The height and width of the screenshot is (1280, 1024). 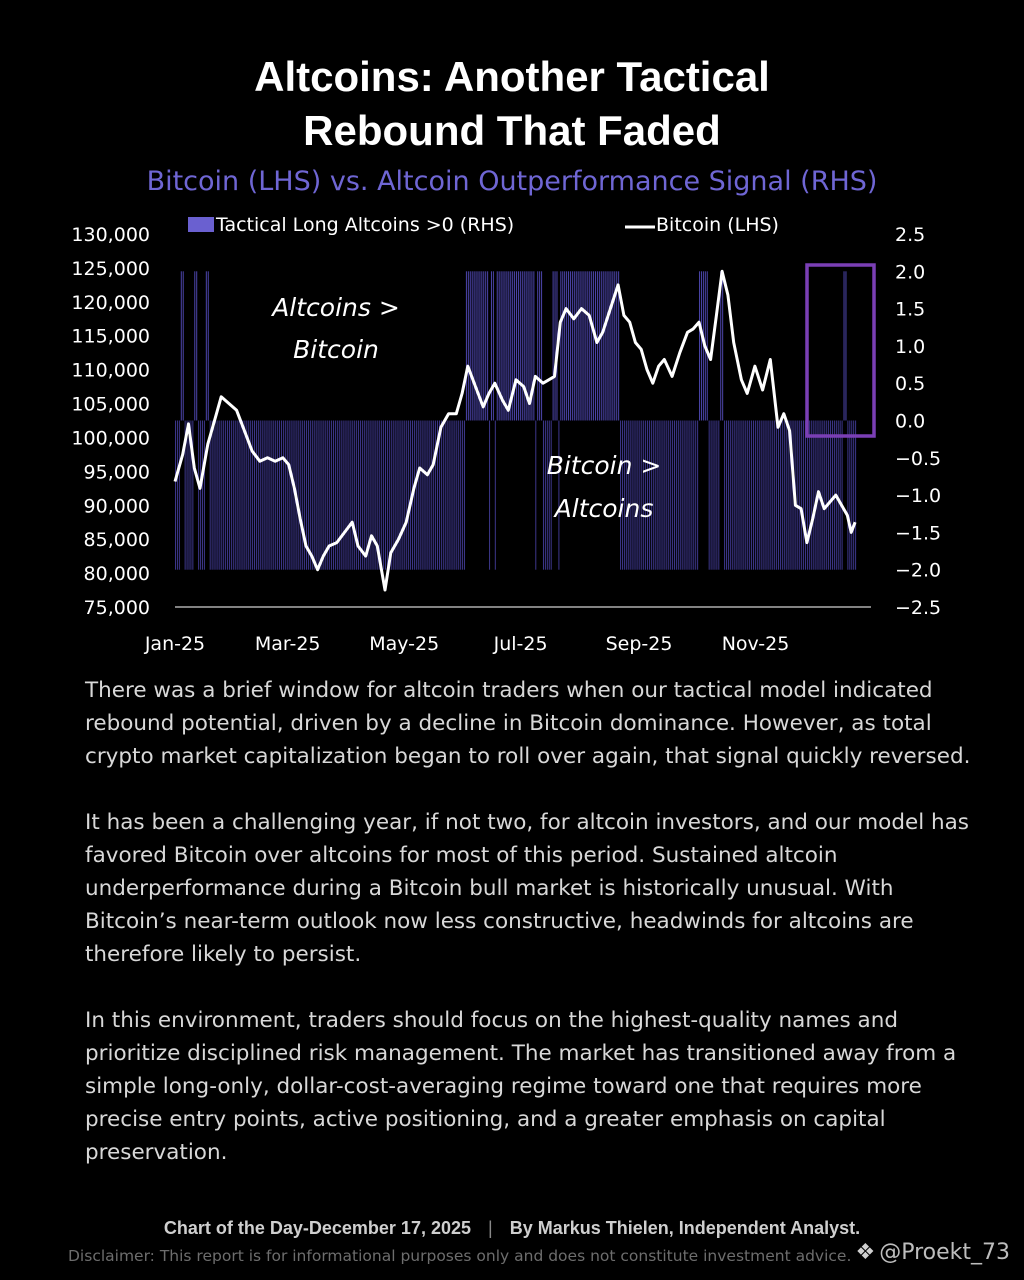 I want to click on footer-date: Chart of the Day-December 17, 2025, so click(x=317, y=1228).